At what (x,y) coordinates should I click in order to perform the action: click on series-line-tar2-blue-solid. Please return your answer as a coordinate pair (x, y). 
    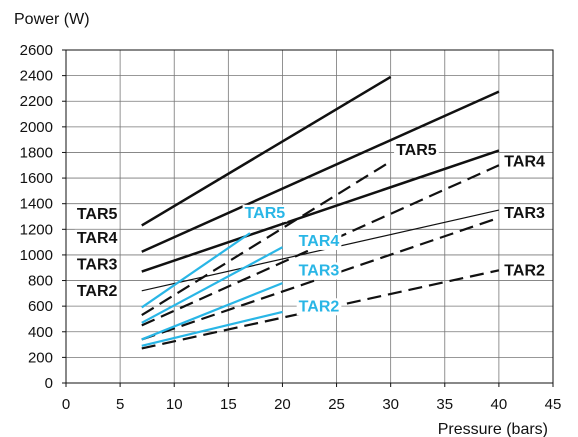
    Looking at the image, I should click on (212, 328).